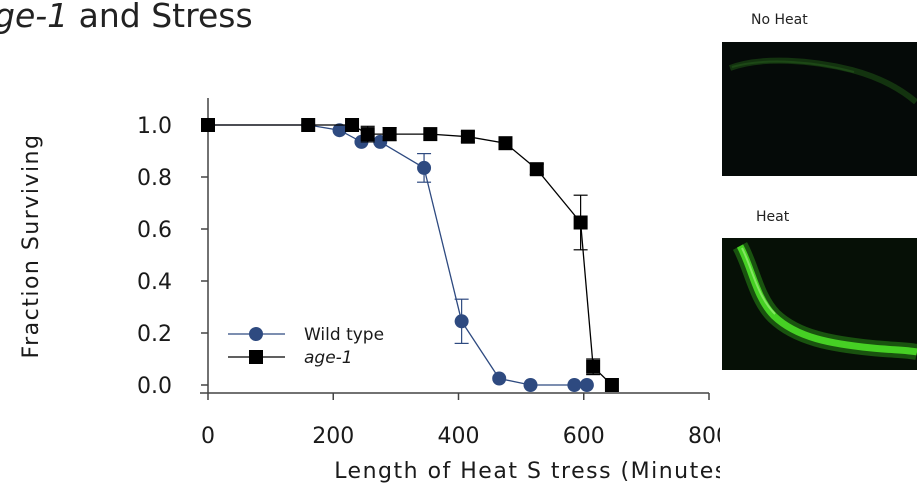 This screenshot has width=917, height=488. Describe the element at coordinates (344, 335) in the screenshot. I see `legend-label: Wild type` at that location.